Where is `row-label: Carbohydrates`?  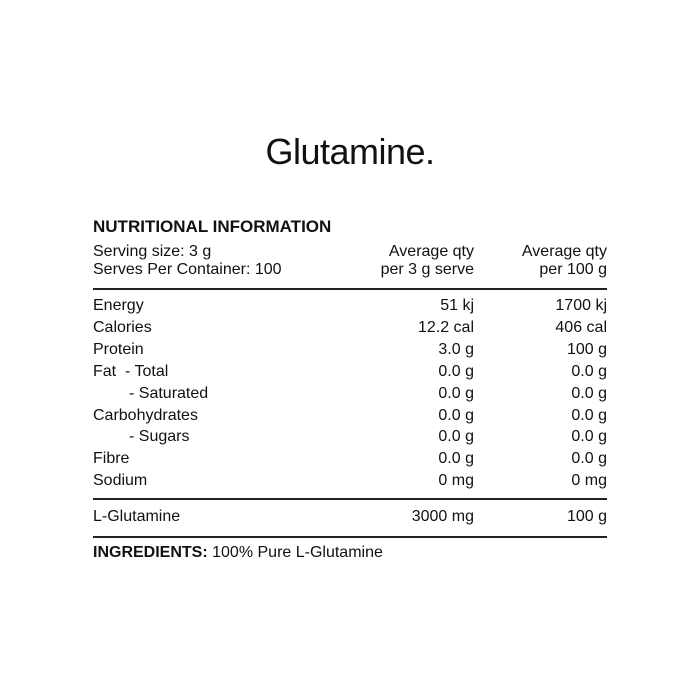
row-label: Carbohydrates is located at coordinates (145, 415).